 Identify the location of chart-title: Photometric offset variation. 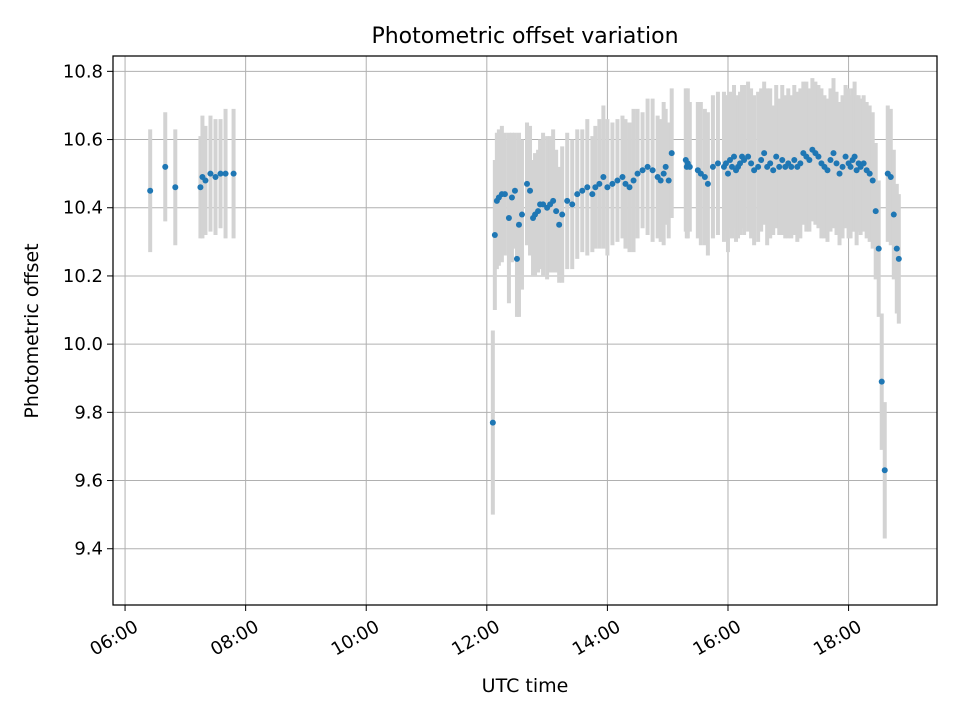
(524, 36).